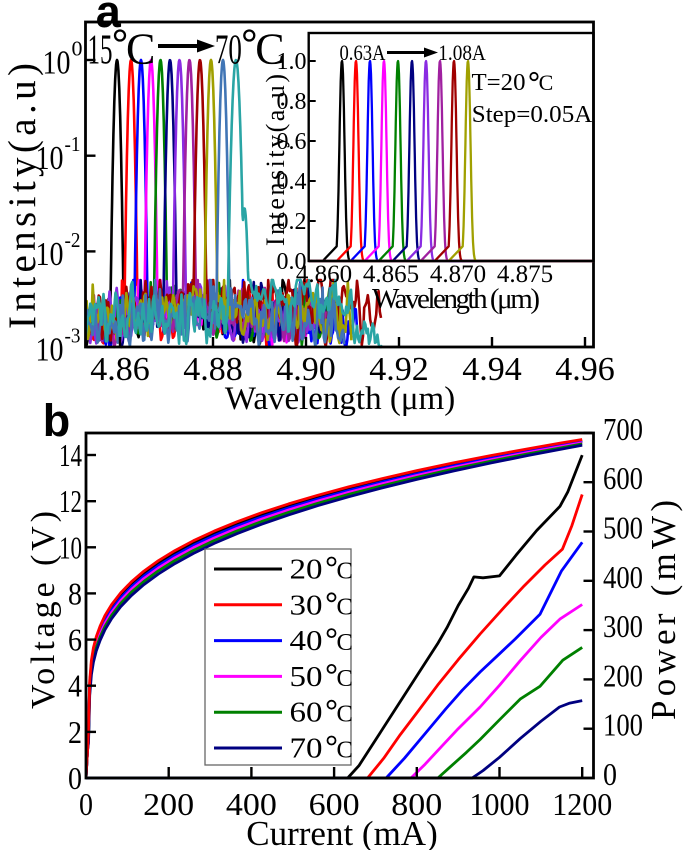  What do you see at coordinates (292, 102) in the screenshot?
I see `svg-text: 0.8` at bounding box center [292, 102].